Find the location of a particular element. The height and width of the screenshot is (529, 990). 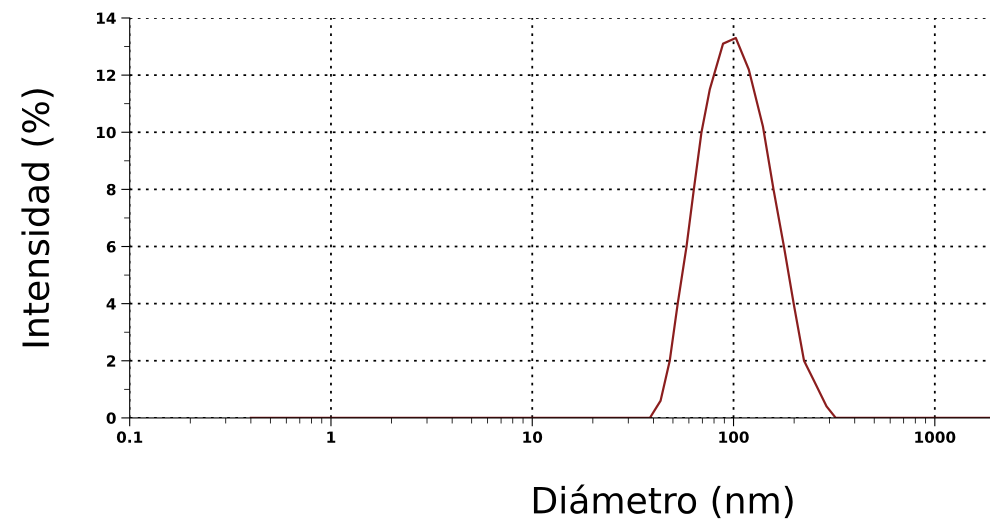

x-tick-label: 10 is located at coordinates (532, 437).